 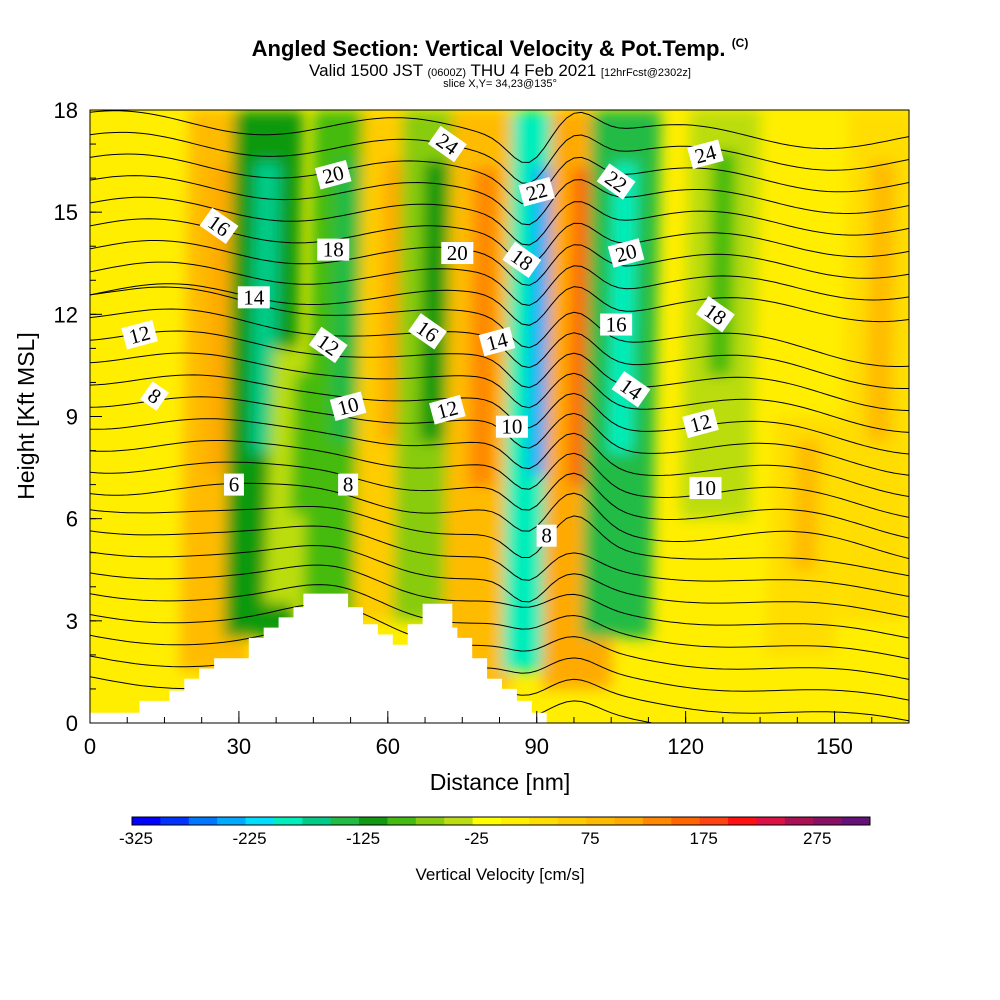 What do you see at coordinates (136, 838) in the screenshot?
I see `colorbar-tick-label: -325` at bounding box center [136, 838].